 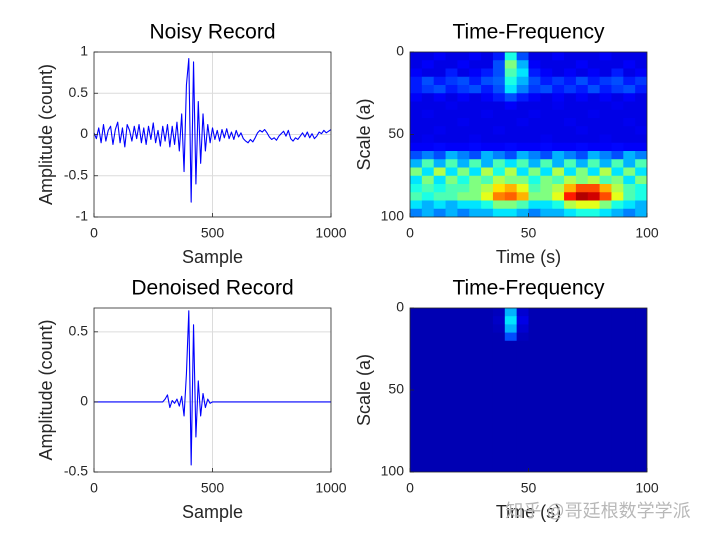 What do you see at coordinates (396, 389) in the screenshot?
I see `y-tick-label: 50` at bounding box center [396, 389].